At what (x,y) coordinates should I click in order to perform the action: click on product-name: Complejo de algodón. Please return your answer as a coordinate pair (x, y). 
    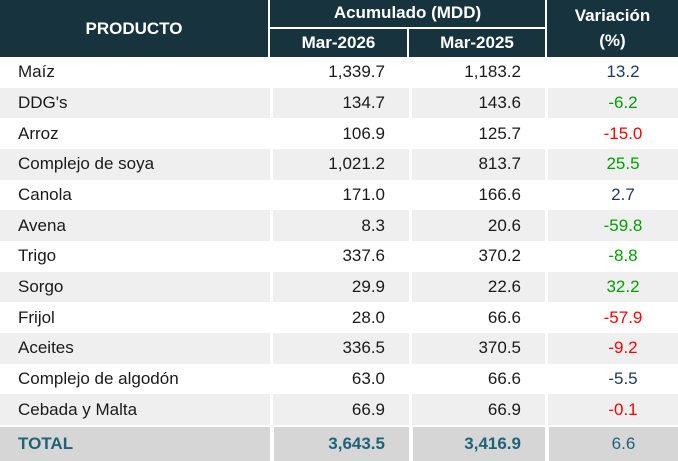
    Looking at the image, I should click on (98, 378).